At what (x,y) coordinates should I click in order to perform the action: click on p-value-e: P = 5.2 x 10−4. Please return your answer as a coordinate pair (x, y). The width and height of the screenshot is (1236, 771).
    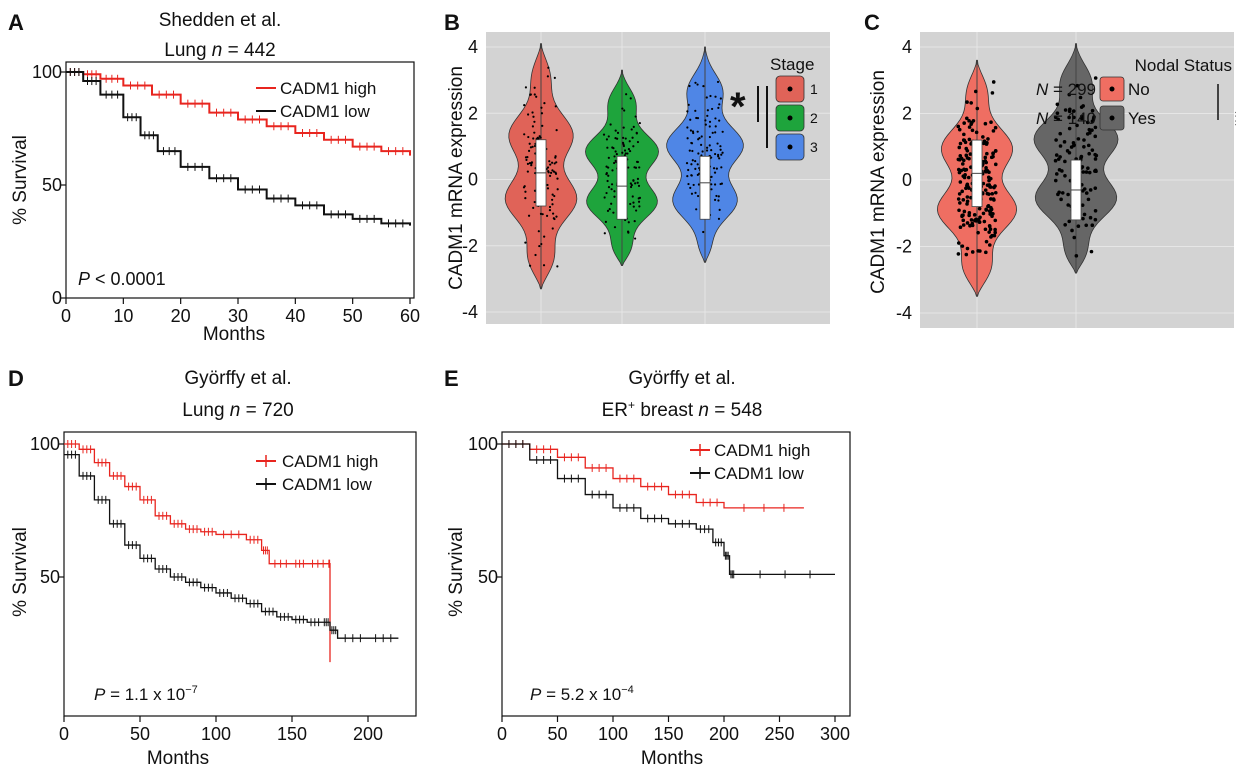
    Looking at the image, I should click on (582, 694).